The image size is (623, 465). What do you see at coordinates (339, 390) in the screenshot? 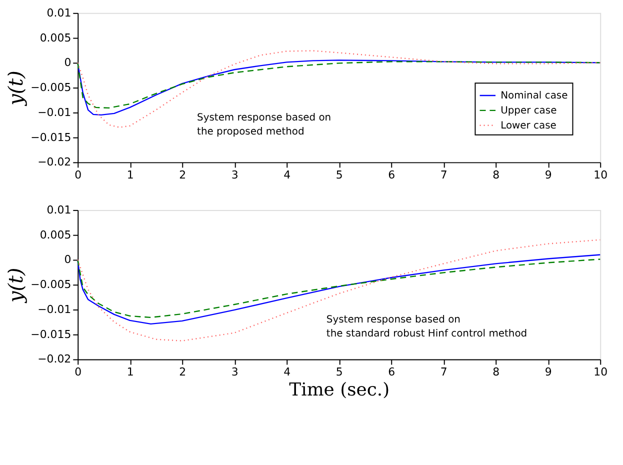
I see `x-axis-title: Time (sec.)` at bounding box center [339, 390].